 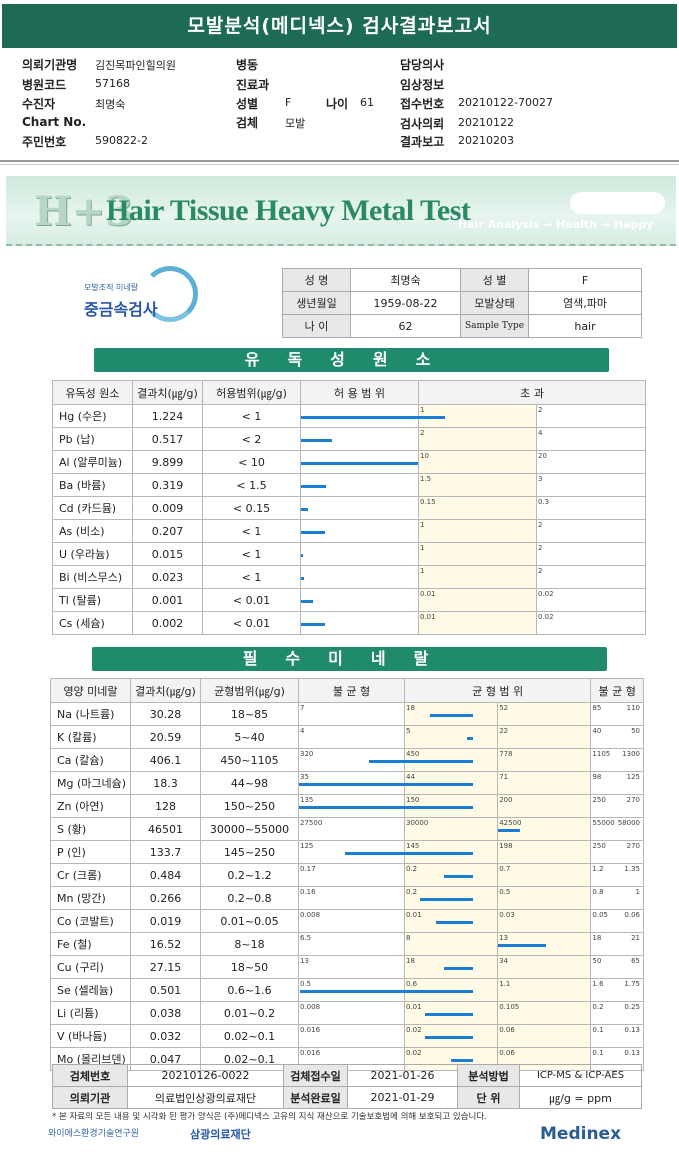 What do you see at coordinates (90, 760) in the screenshot?
I see `element-name: Ca (칼슘)` at bounding box center [90, 760].